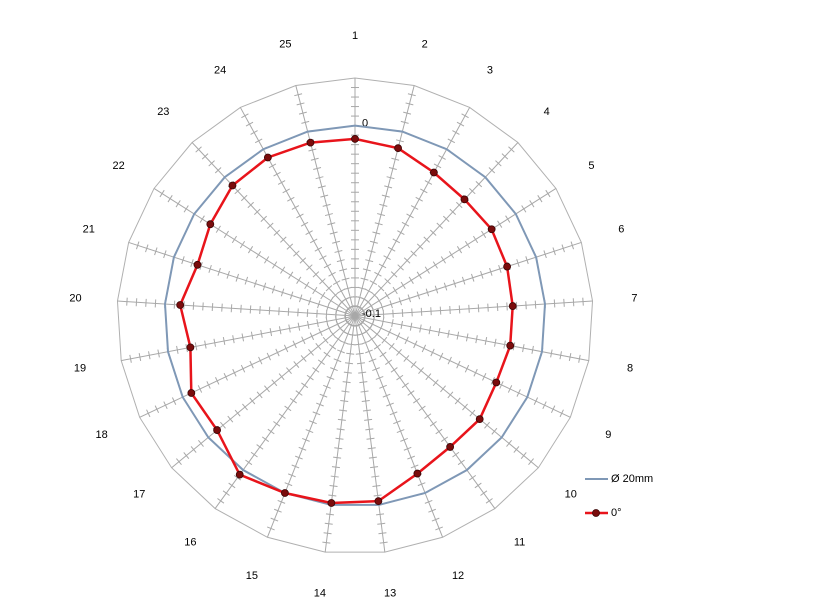 The image size is (817, 612). What do you see at coordinates (365, 124) in the screenshot?
I see `r-tick-label: 0` at bounding box center [365, 124].